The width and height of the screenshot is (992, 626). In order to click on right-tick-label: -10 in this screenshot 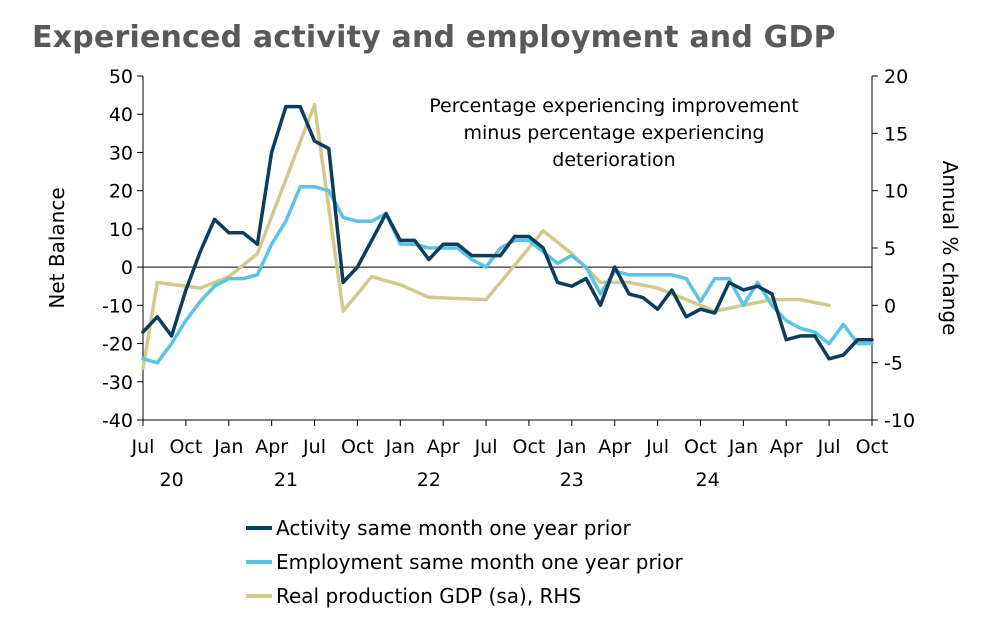, I will do `click(899, 421)`.